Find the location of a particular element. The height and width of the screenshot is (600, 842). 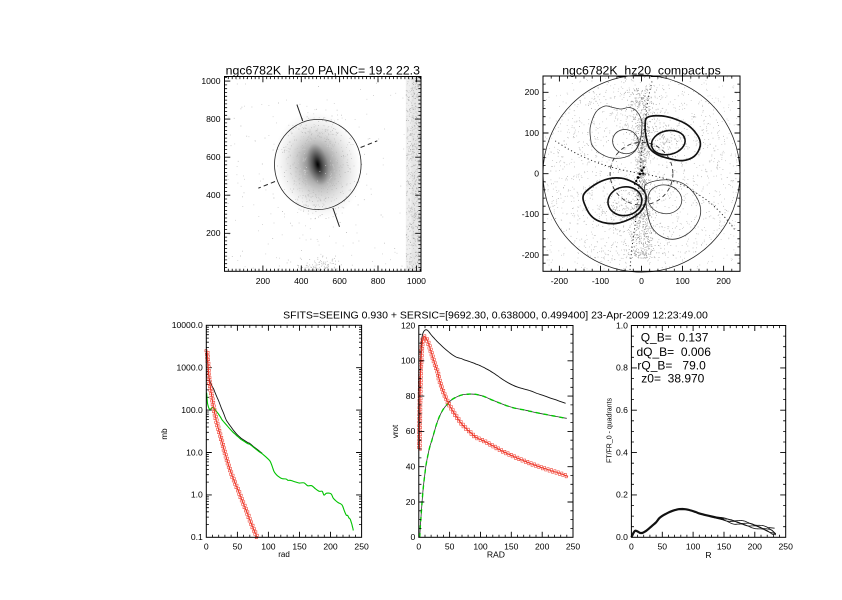

svg-text: R is located at coordinates (708, 555).